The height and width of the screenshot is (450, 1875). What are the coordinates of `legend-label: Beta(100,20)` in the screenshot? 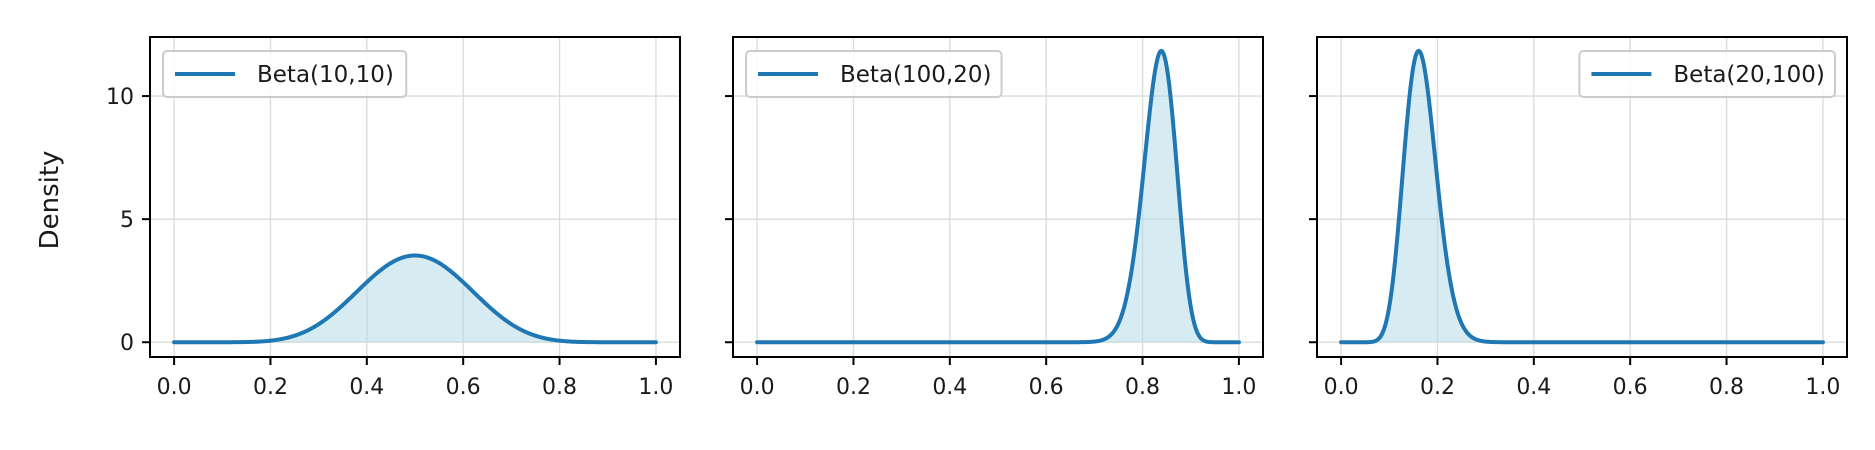 It's located at (915, 75).